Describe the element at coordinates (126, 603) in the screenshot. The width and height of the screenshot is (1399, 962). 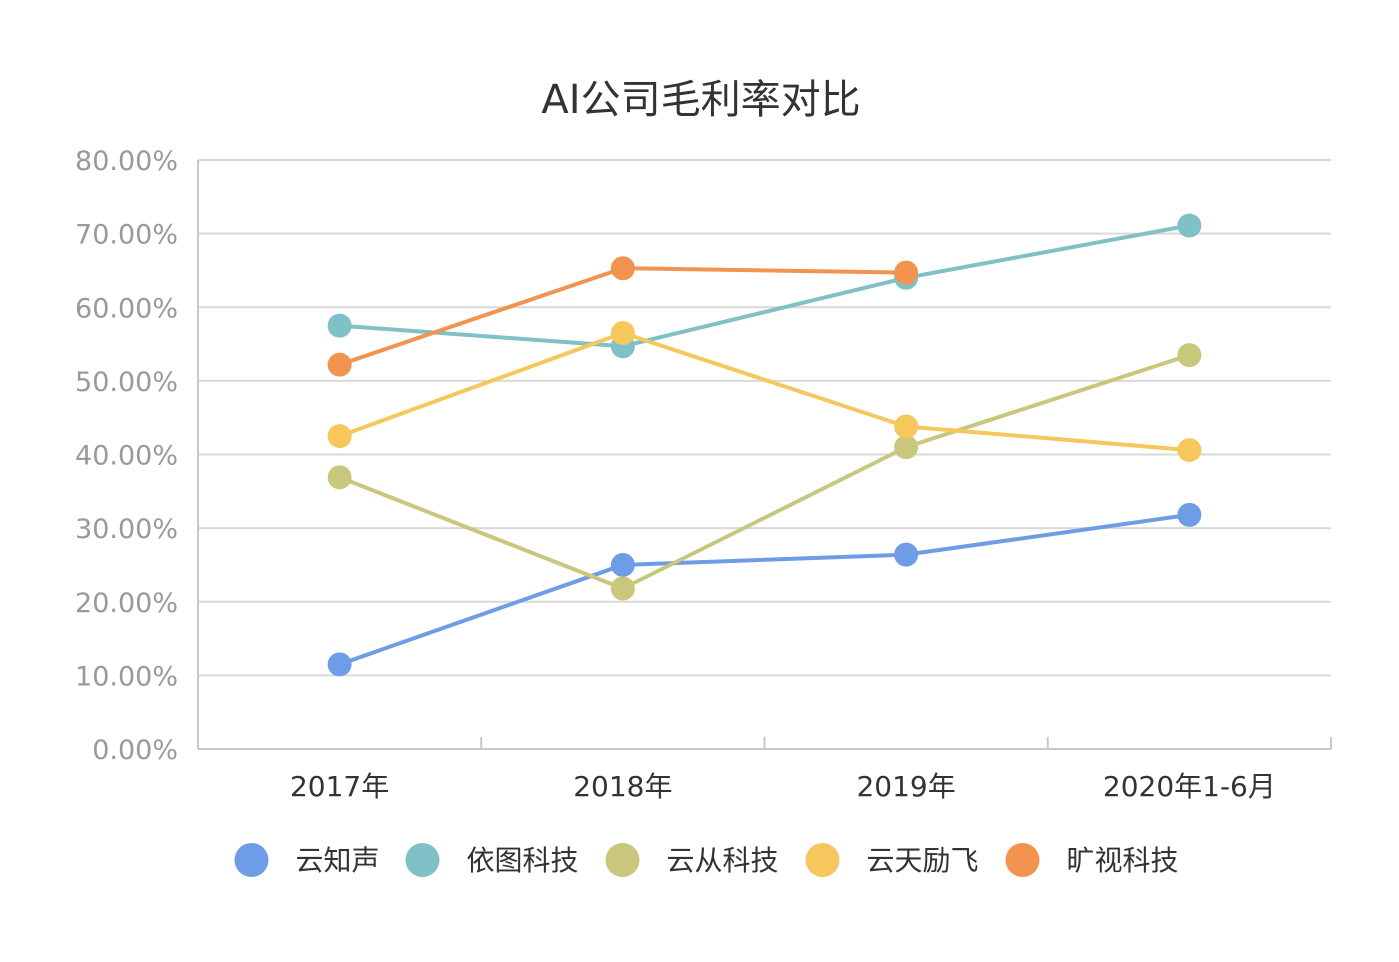
I see `y-tick-label: 20.00%` at that location.